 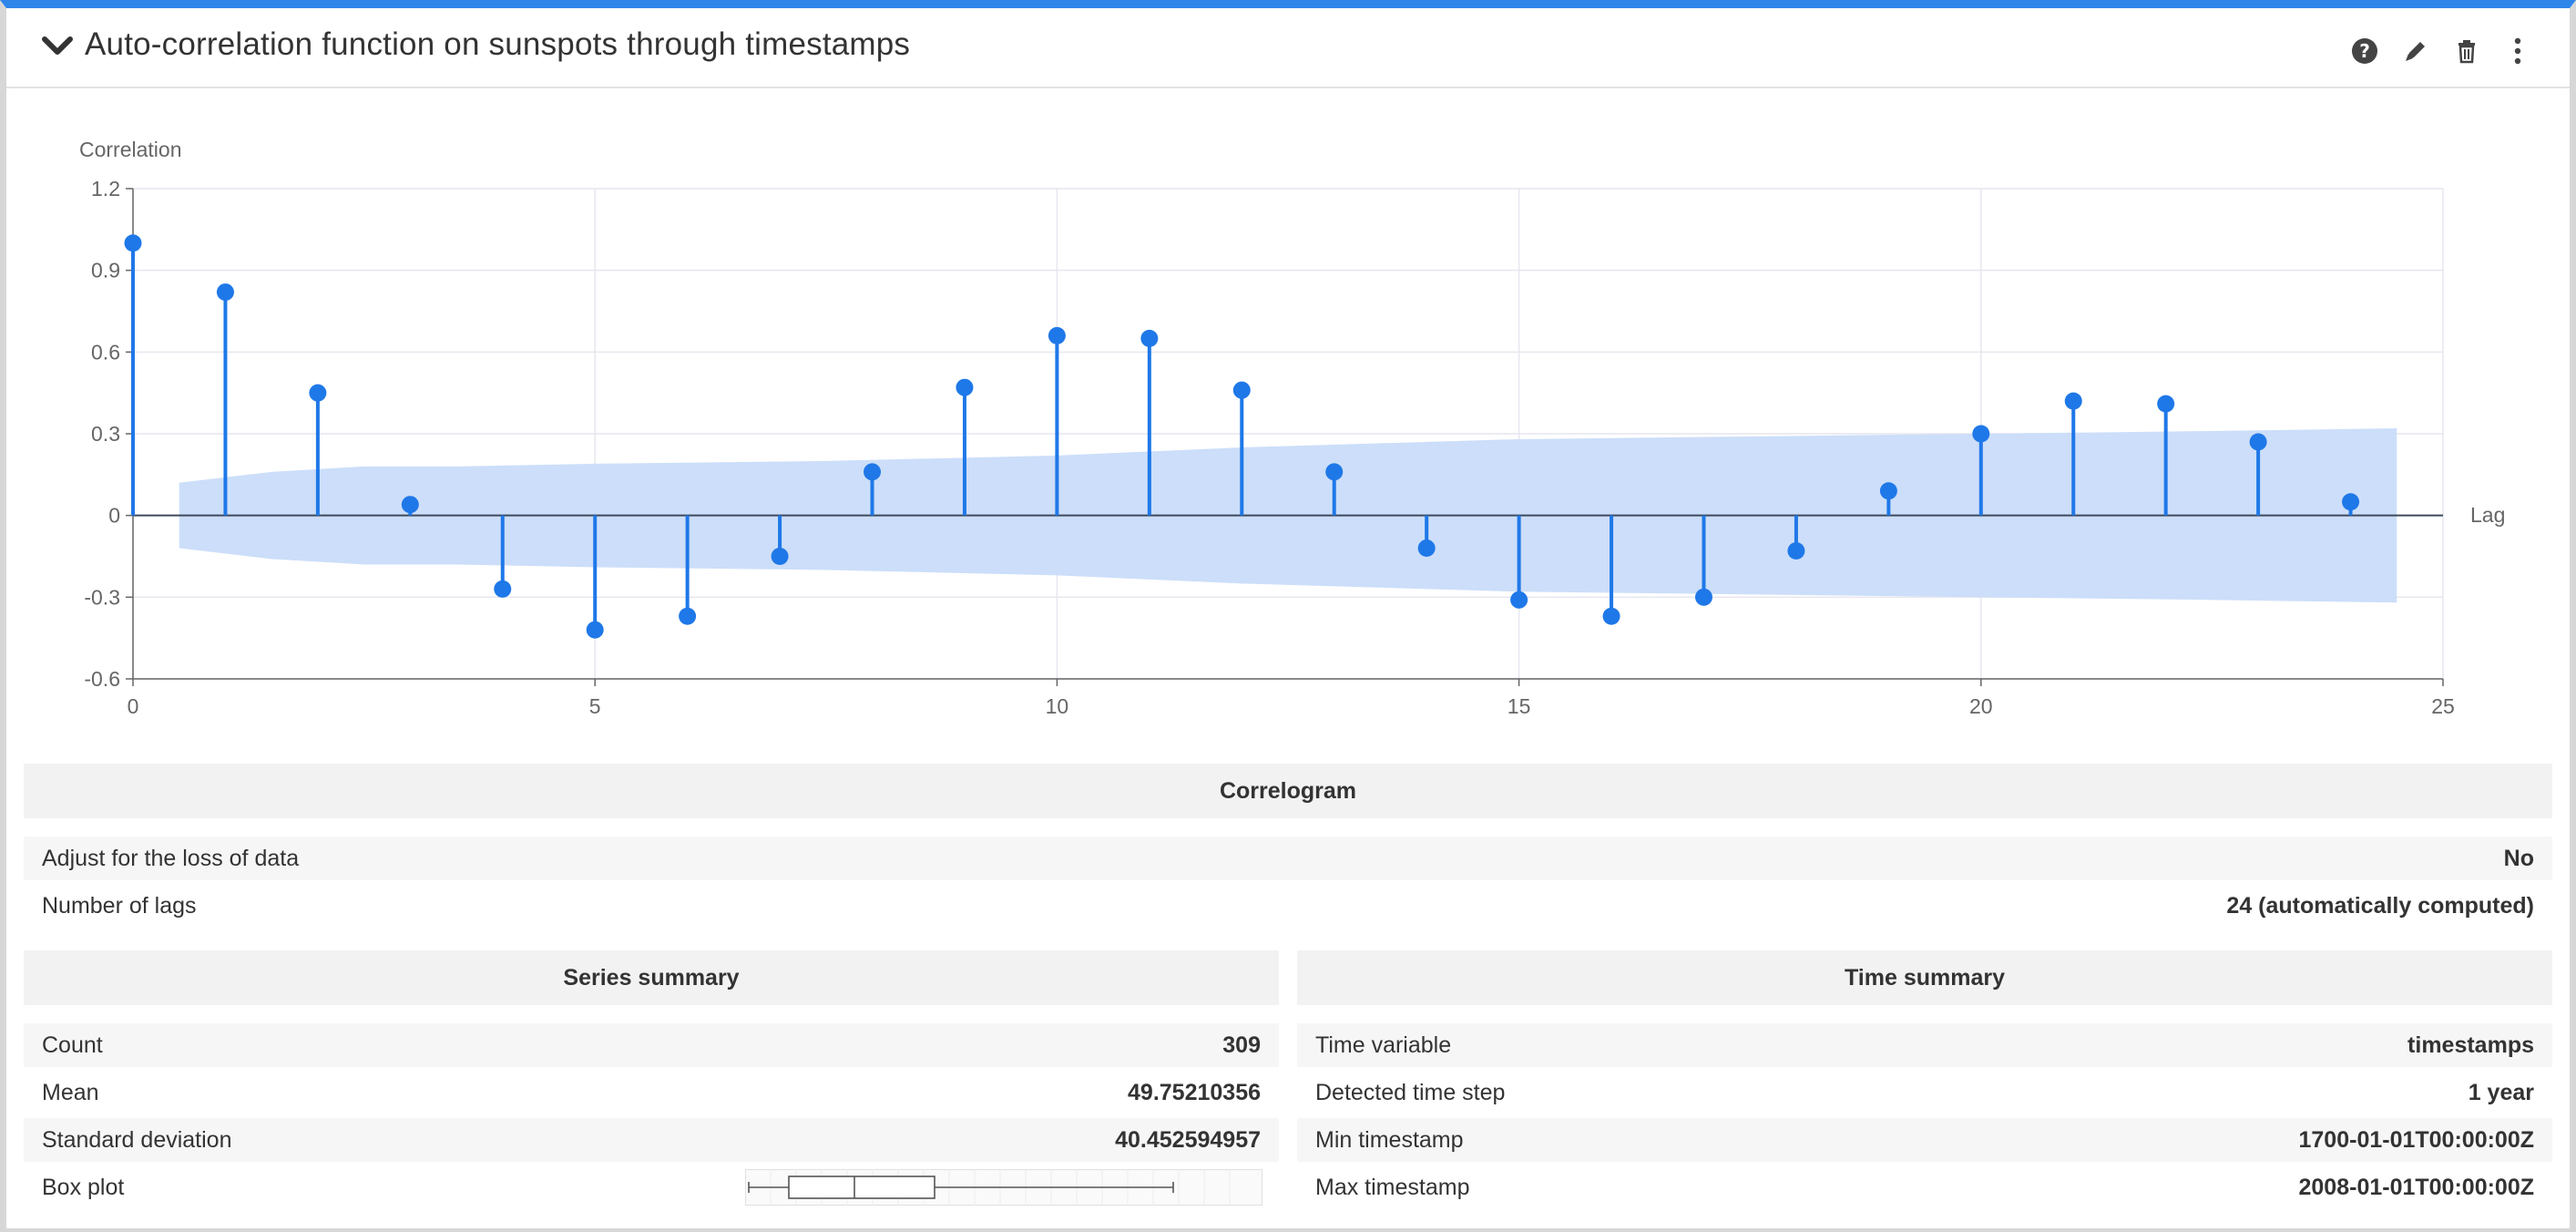 What do you see at coordinates (72, 1045) in the screenshot?
I see `row-label: Count` at bounding box center [72, 1045].